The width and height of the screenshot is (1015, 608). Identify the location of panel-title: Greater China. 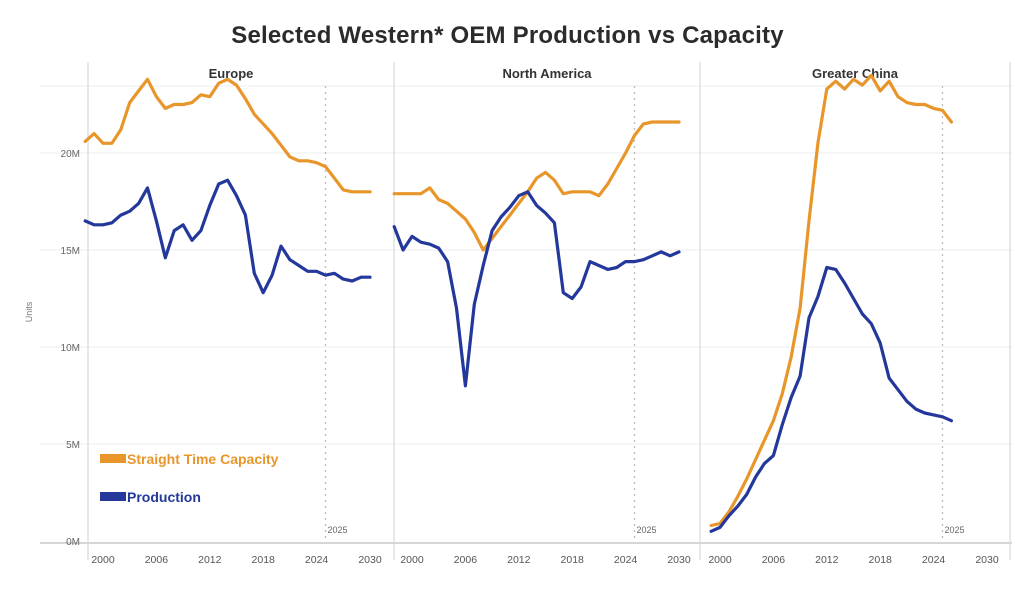
(855, 73).